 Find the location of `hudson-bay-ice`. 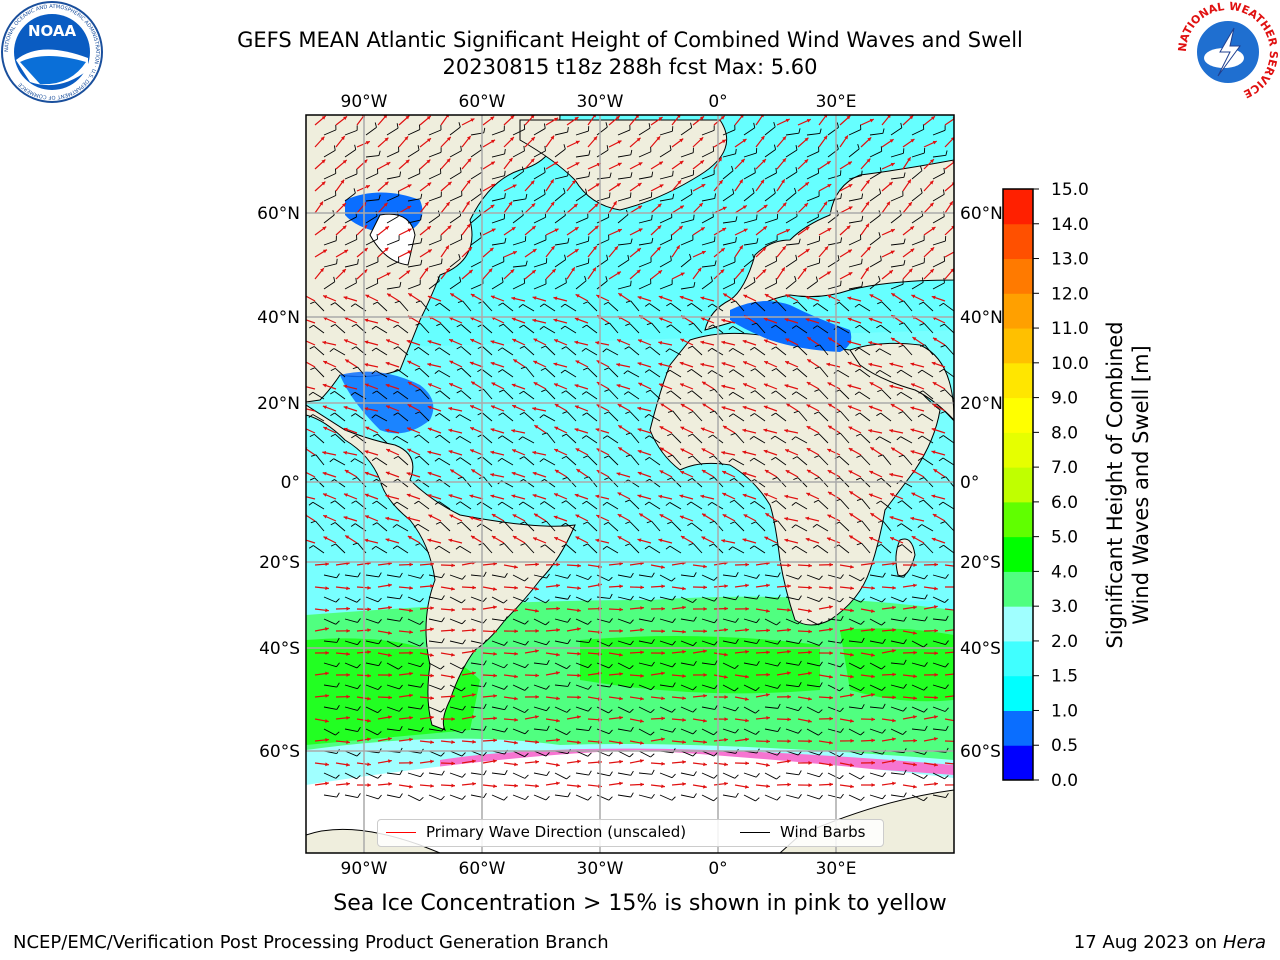

hudson-bay-ice is located at coordinates (392, 239).